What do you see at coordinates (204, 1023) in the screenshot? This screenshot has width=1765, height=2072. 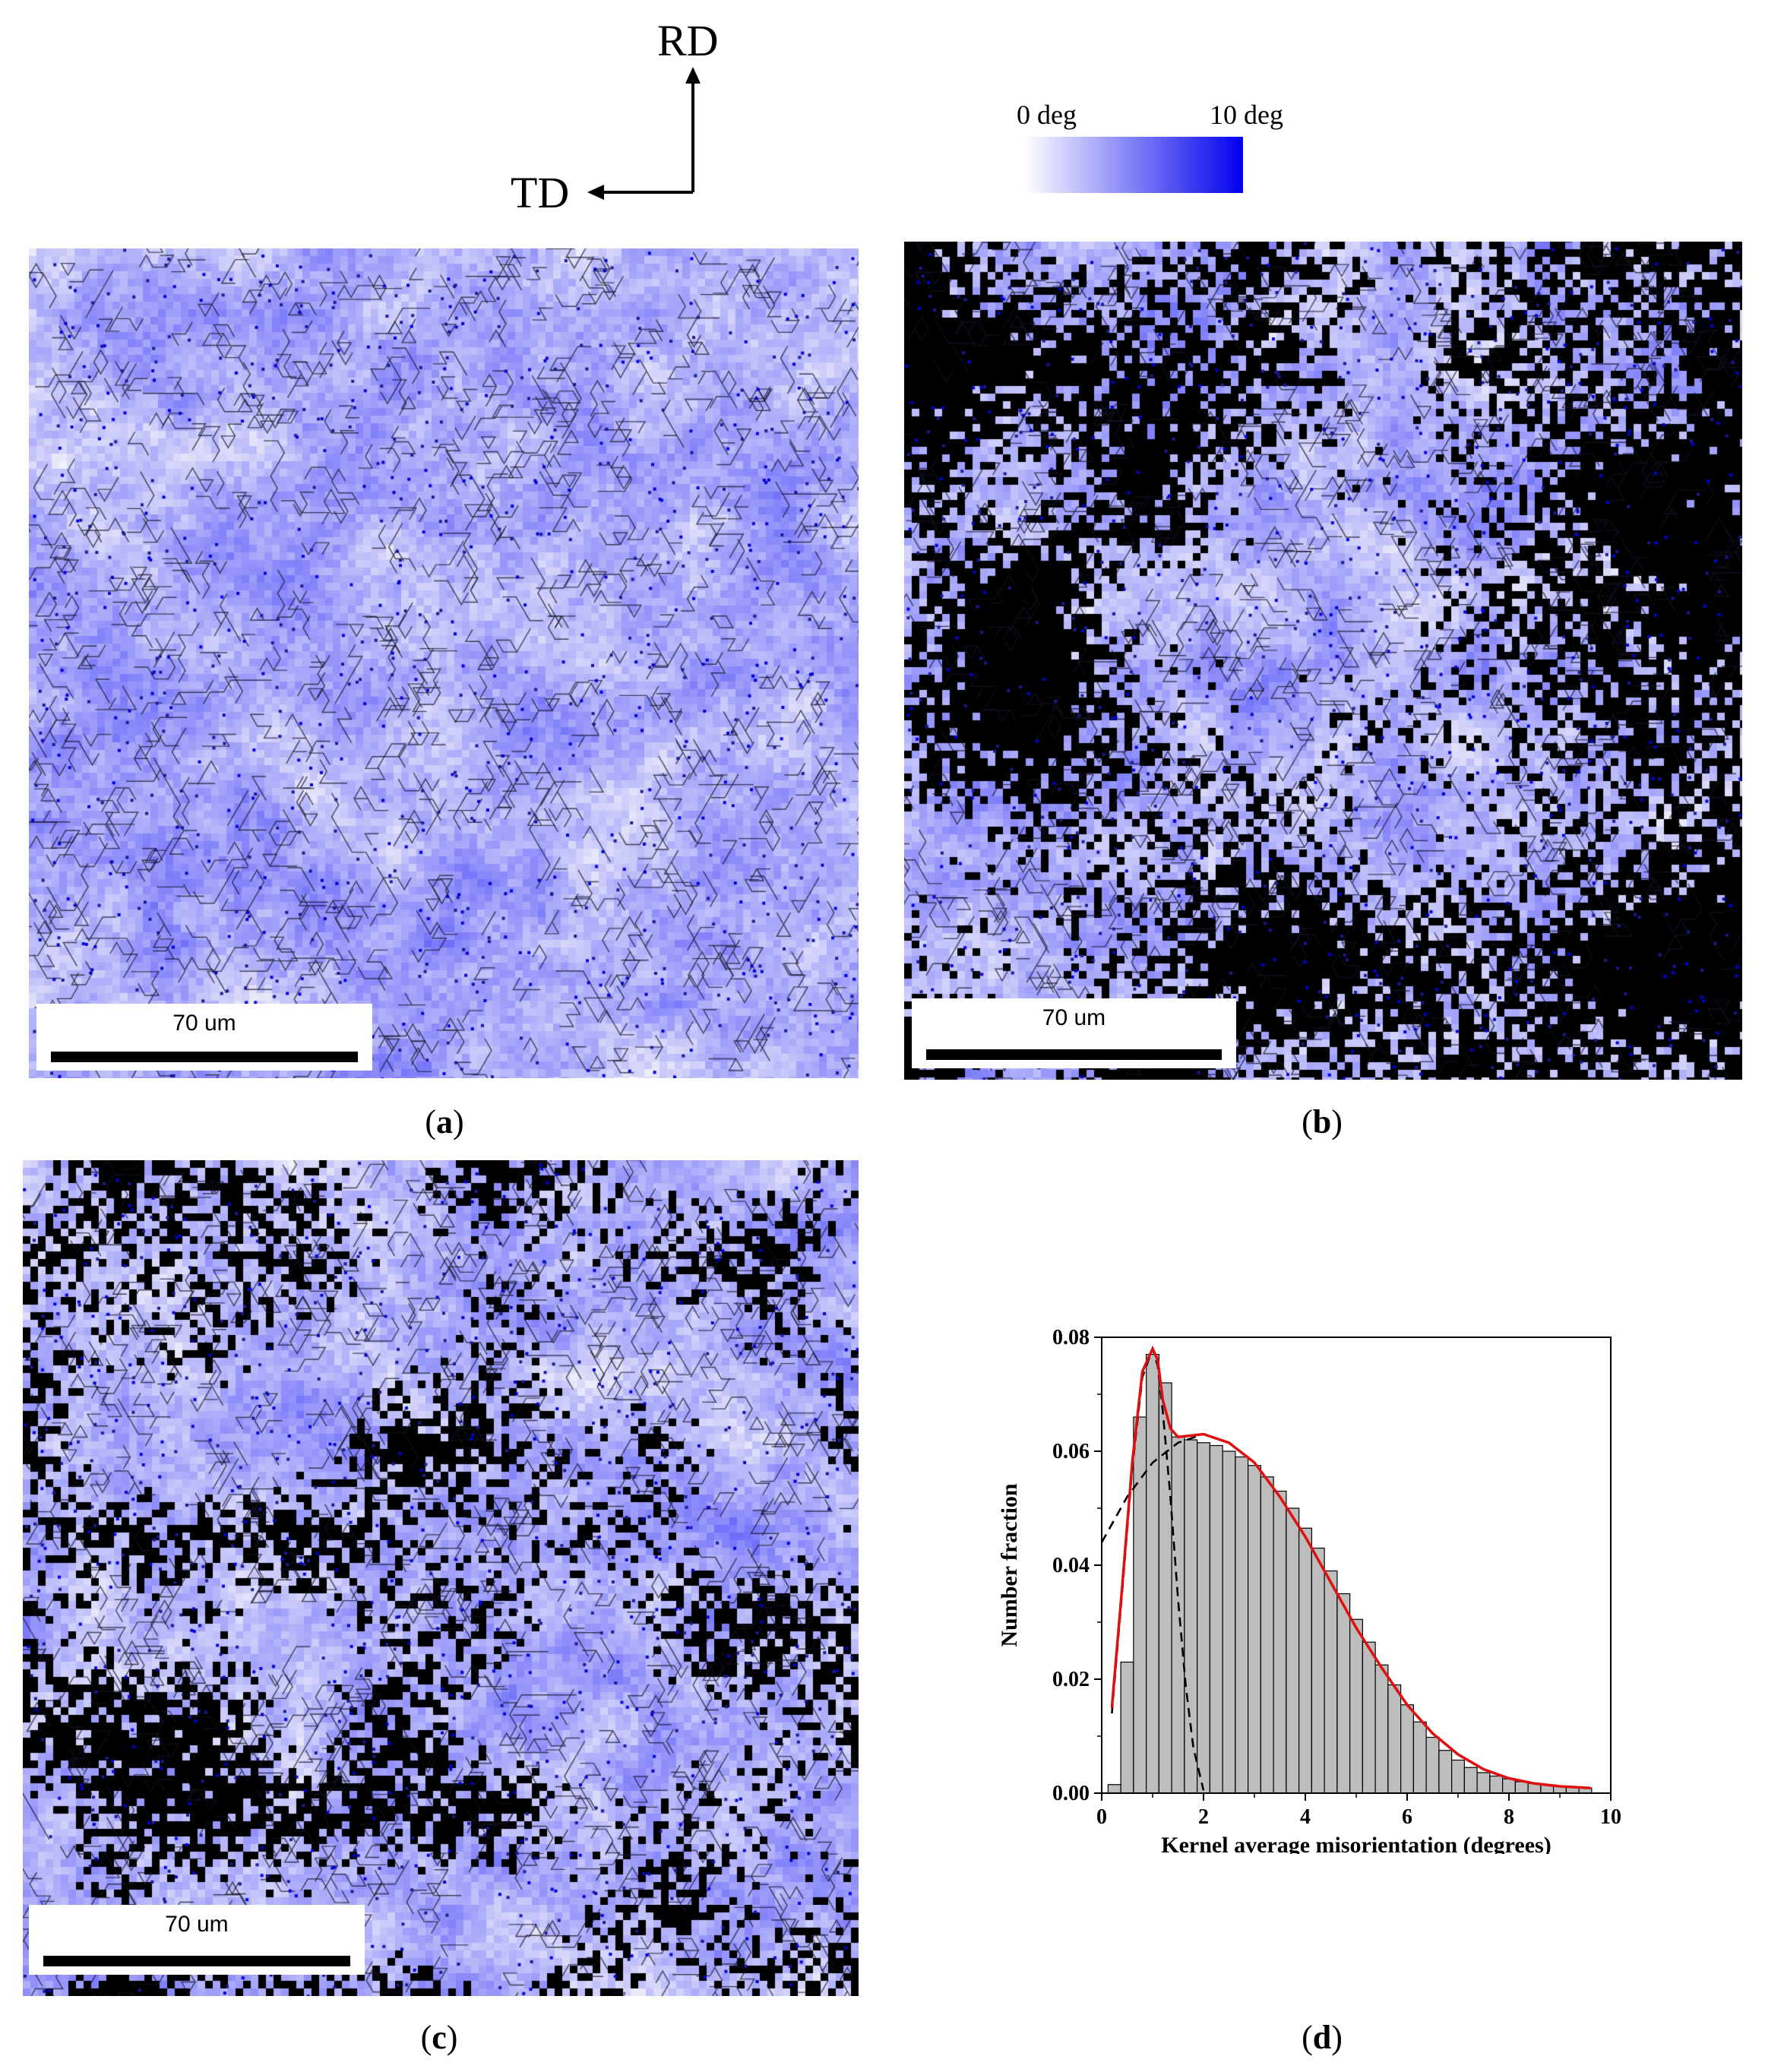 I see `scale-bar-a-label: 70 um` at bounding box center [204, 1023].